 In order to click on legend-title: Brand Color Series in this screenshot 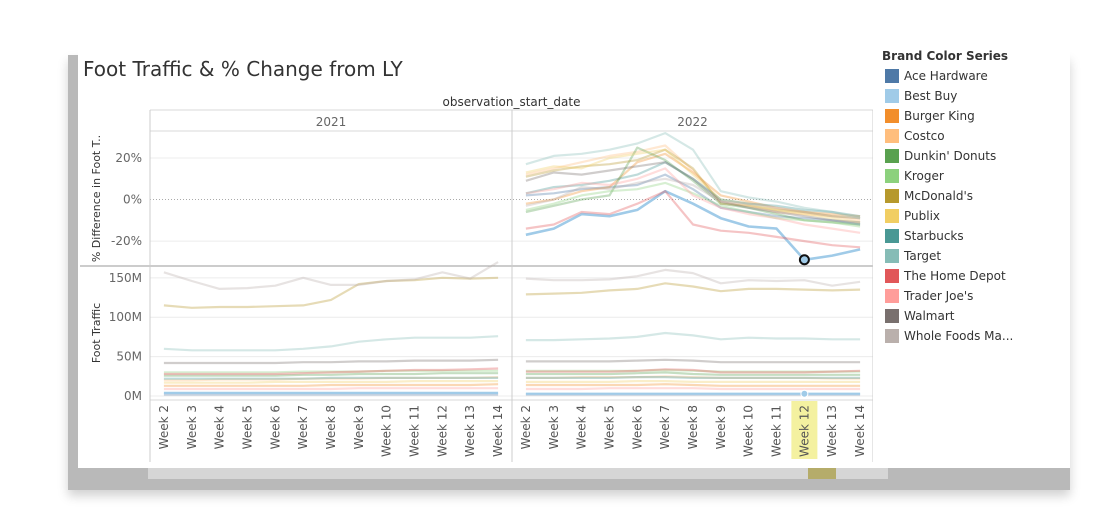, I will do `click(945, 56)`.